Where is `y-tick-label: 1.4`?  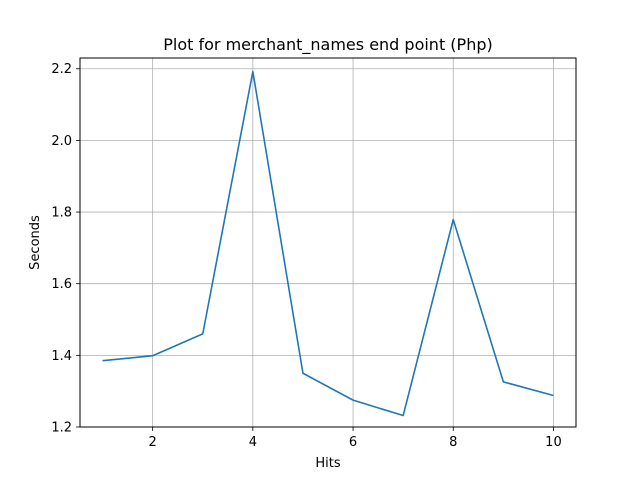 y-tick-label: 1.4 is located at coordinates (61, 356).